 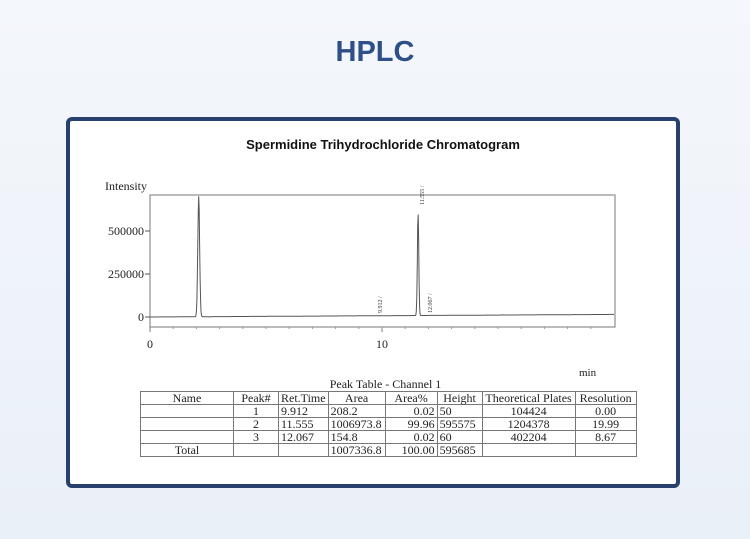 I want to click on column-header: Name, so click(x=187, y=398).